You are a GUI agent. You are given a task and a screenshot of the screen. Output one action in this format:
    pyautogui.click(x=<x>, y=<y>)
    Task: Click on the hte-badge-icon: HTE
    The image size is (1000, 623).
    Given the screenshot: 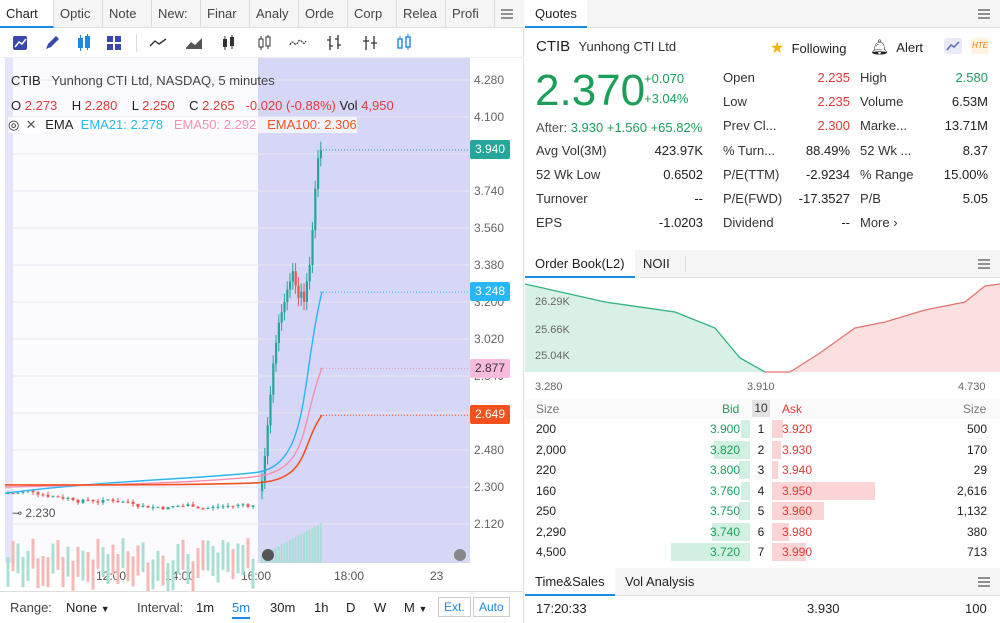 What is the action you would take?
    pyautogui.click(x=980, y=46)
    